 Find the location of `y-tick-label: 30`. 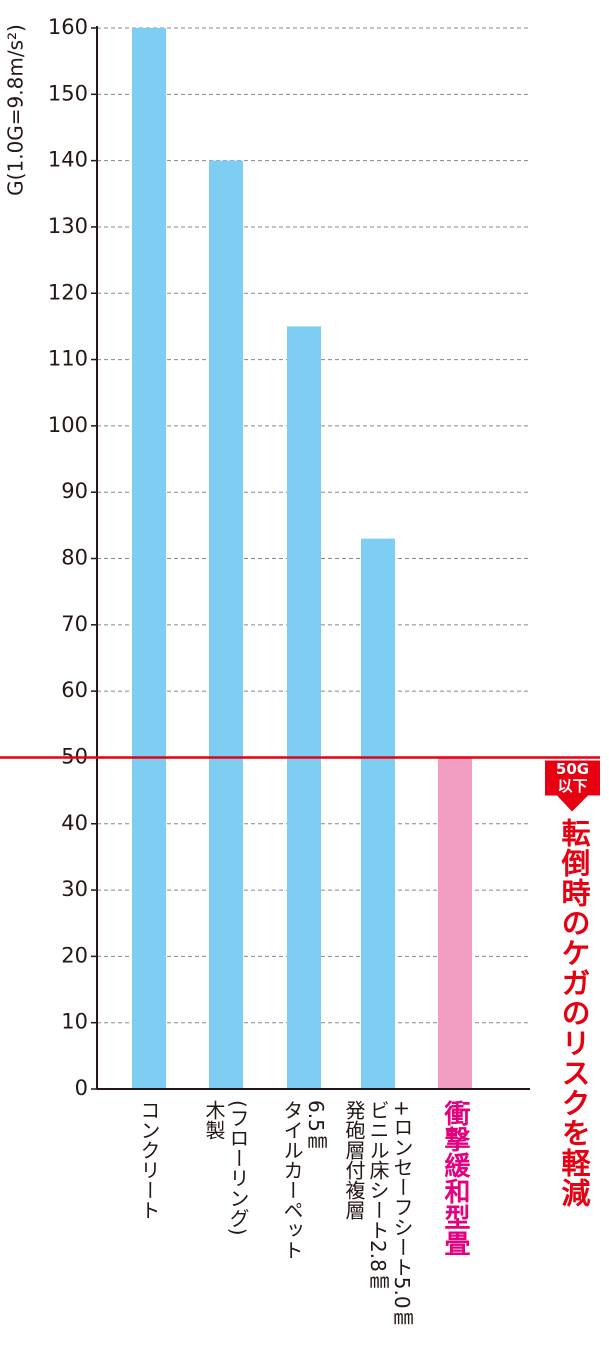

y-tick-label: 30 is located at coordinates (74, 889).